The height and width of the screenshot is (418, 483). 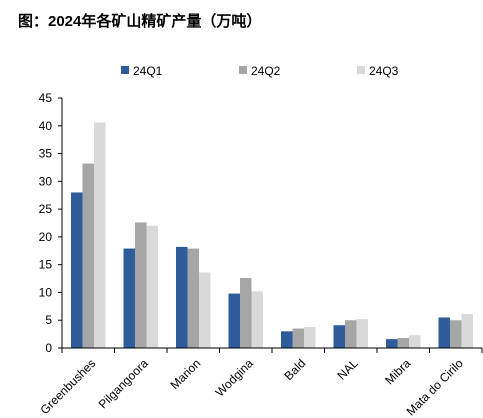 What do you see at coordinates (123, 383) in the screenshot?
I see `x-tick-label: Pilgangoora` at bounding box center [123, 383].